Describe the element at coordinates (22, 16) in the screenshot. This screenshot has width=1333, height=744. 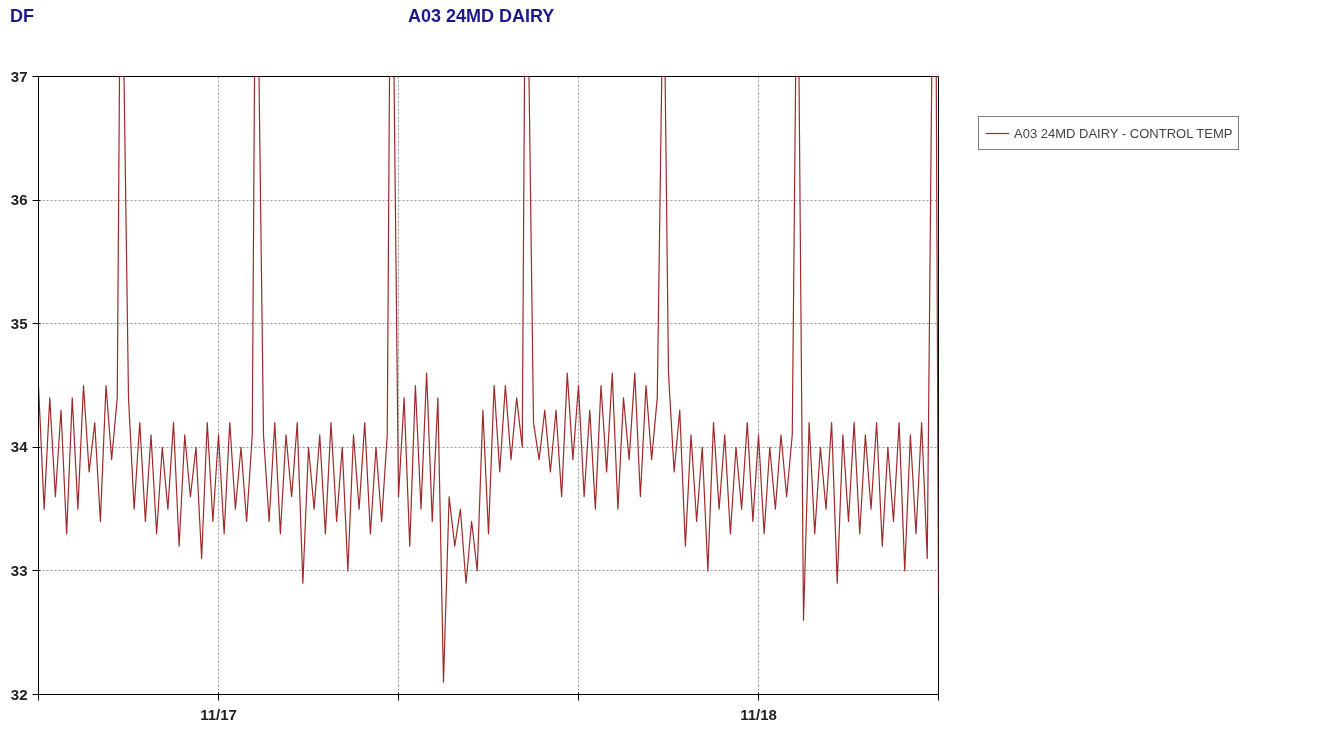
I see `y-axis-title: DF` at that location.